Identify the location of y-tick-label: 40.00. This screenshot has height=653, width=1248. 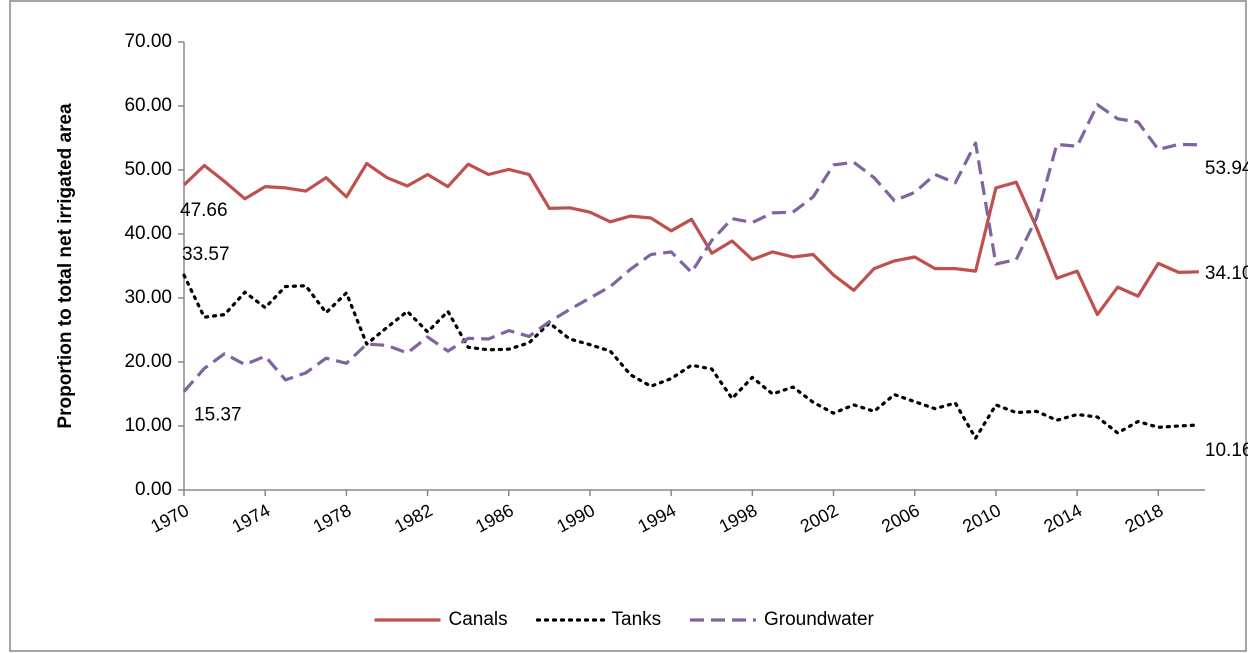
(148, 233).